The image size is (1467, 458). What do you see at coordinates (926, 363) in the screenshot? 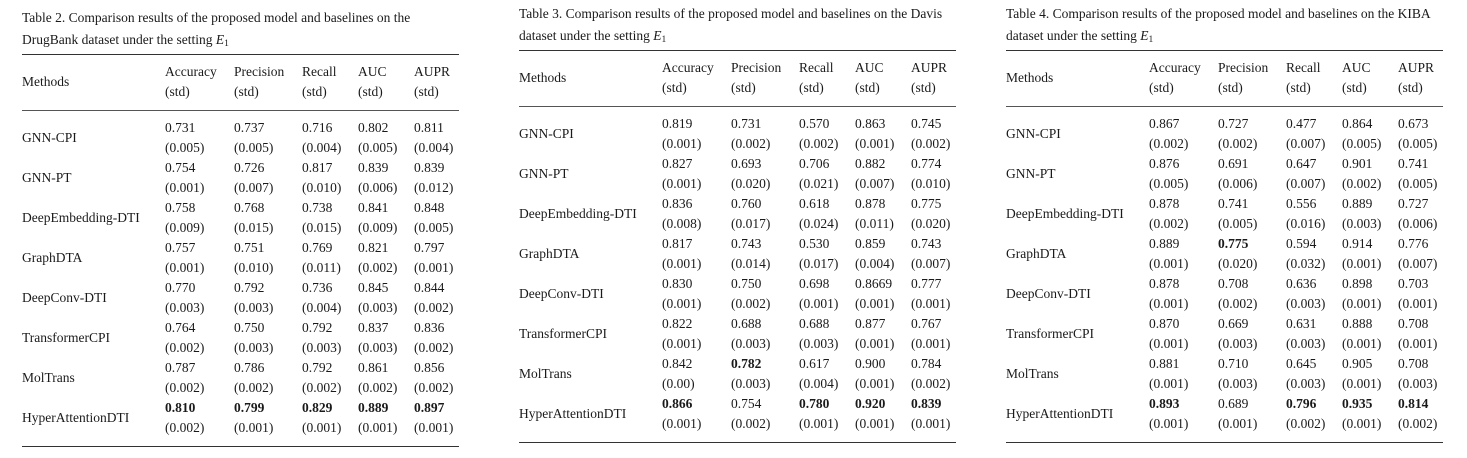
I see `metric-value: 0.784` at bounding box center [926, 363].